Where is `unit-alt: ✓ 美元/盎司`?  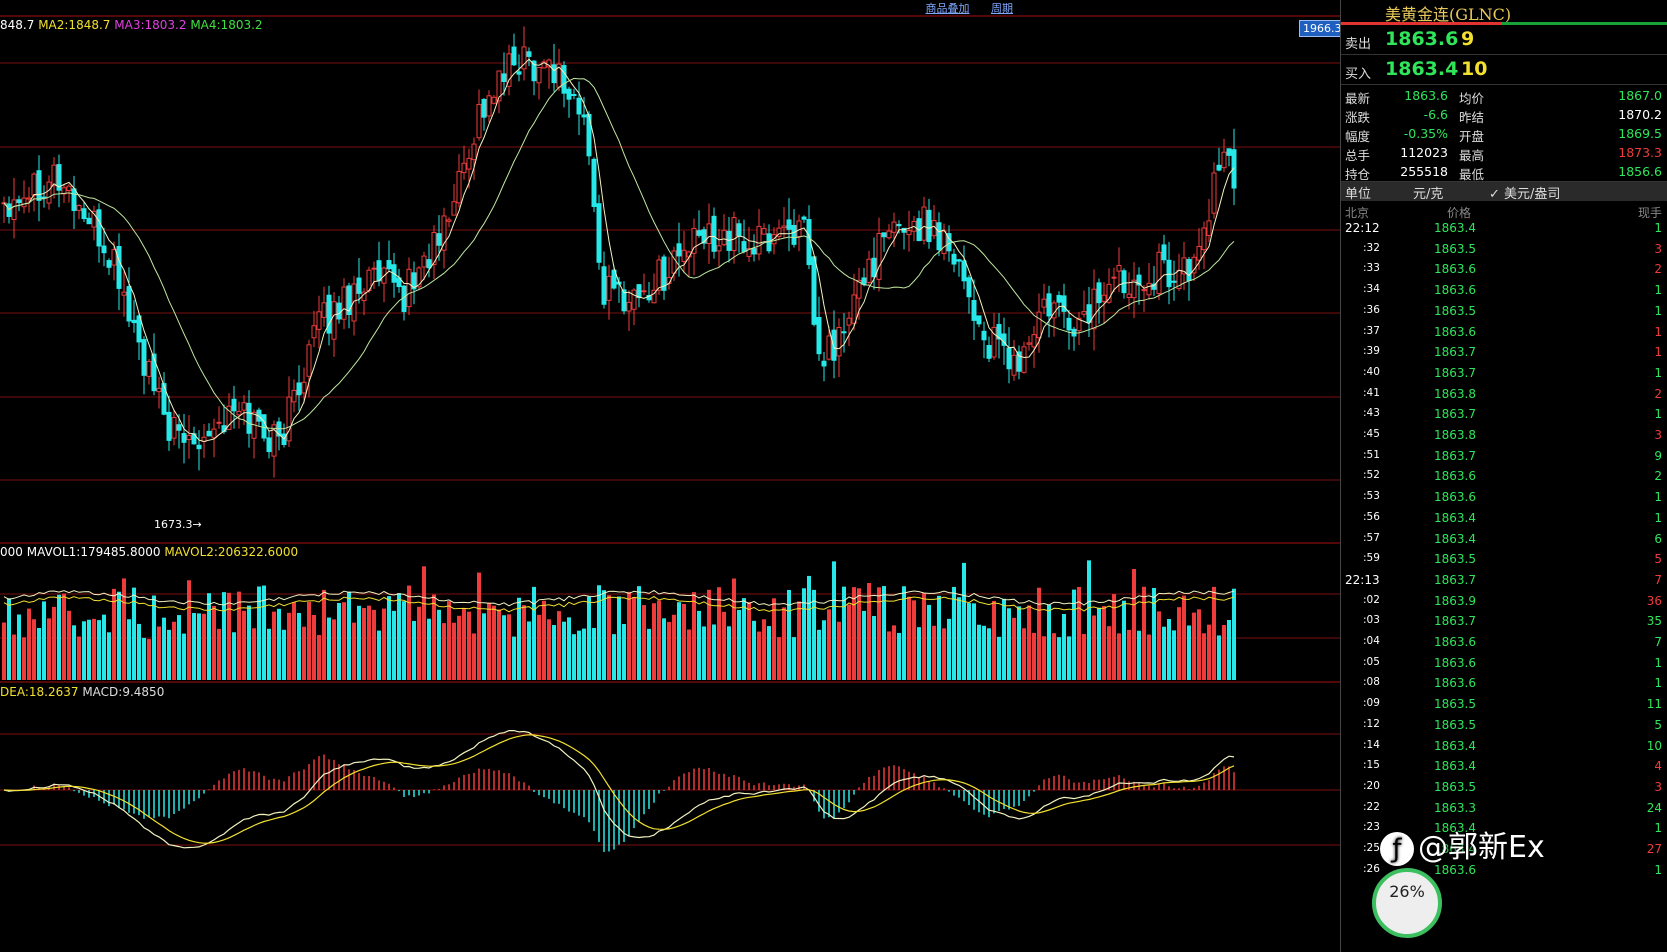 unit-alt: ✓ 美元/盎司 is located at coordinates (1525, 194).